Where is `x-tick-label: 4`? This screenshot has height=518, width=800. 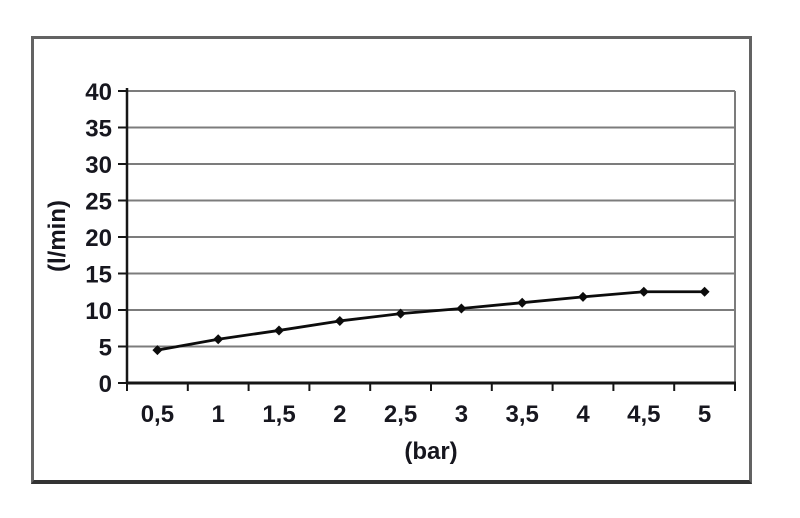 x-tick-label: 4 is located at coordinates (583, 414).